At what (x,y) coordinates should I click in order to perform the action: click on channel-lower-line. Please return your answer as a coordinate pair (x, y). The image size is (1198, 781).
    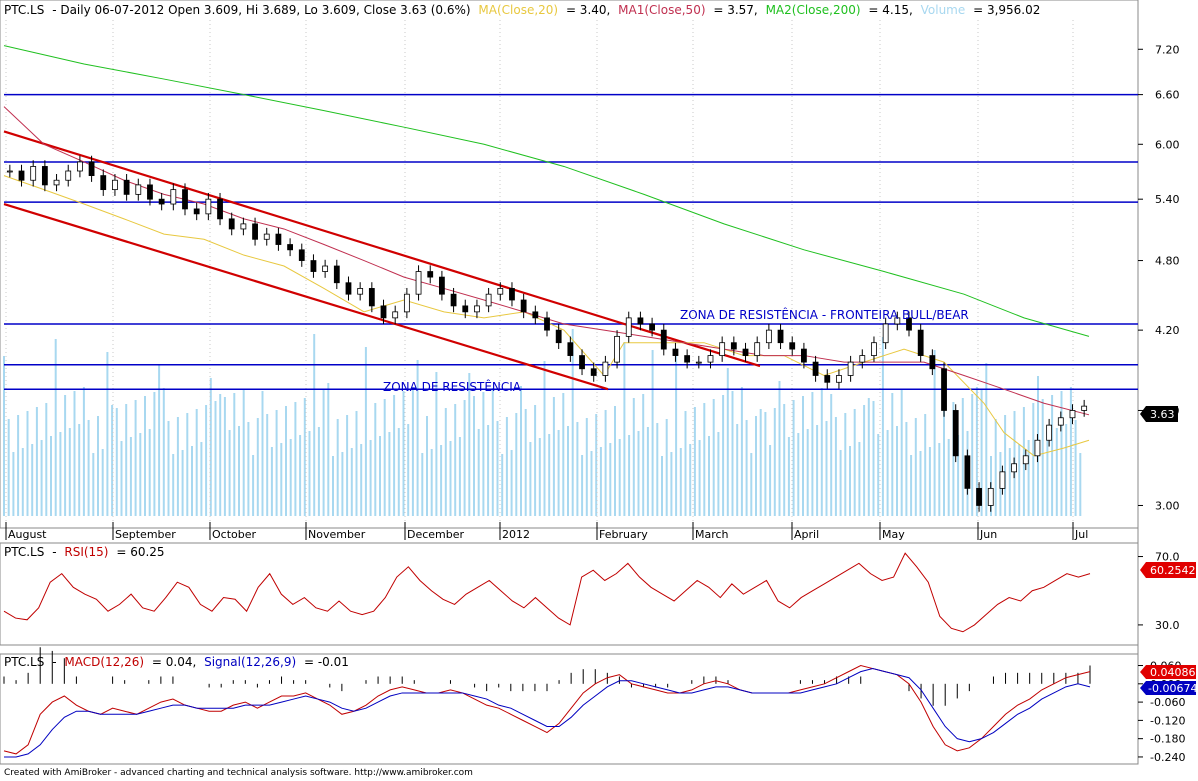
    Looking at the image, I should click on (306, 296).